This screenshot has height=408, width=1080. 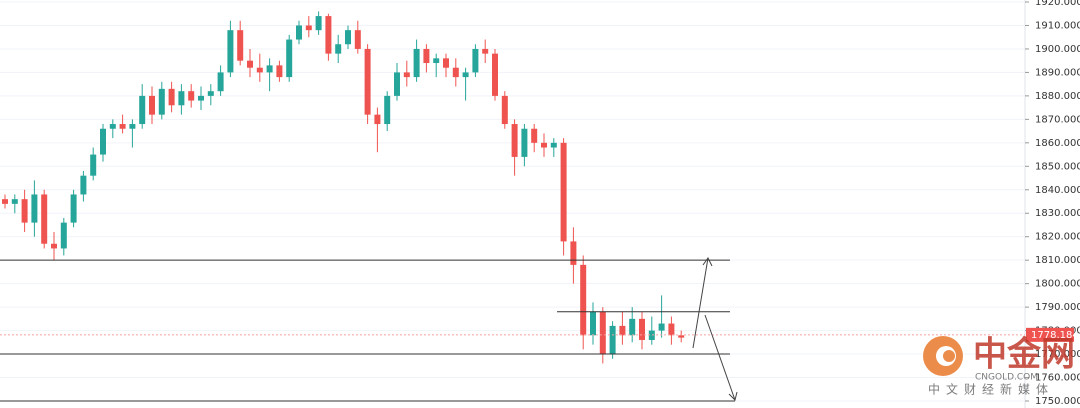 What do you see at coordinates (1057, 260) in the screenshot?
I see `y-tick-label: 1810.000` at bounding box center [1057, 260].